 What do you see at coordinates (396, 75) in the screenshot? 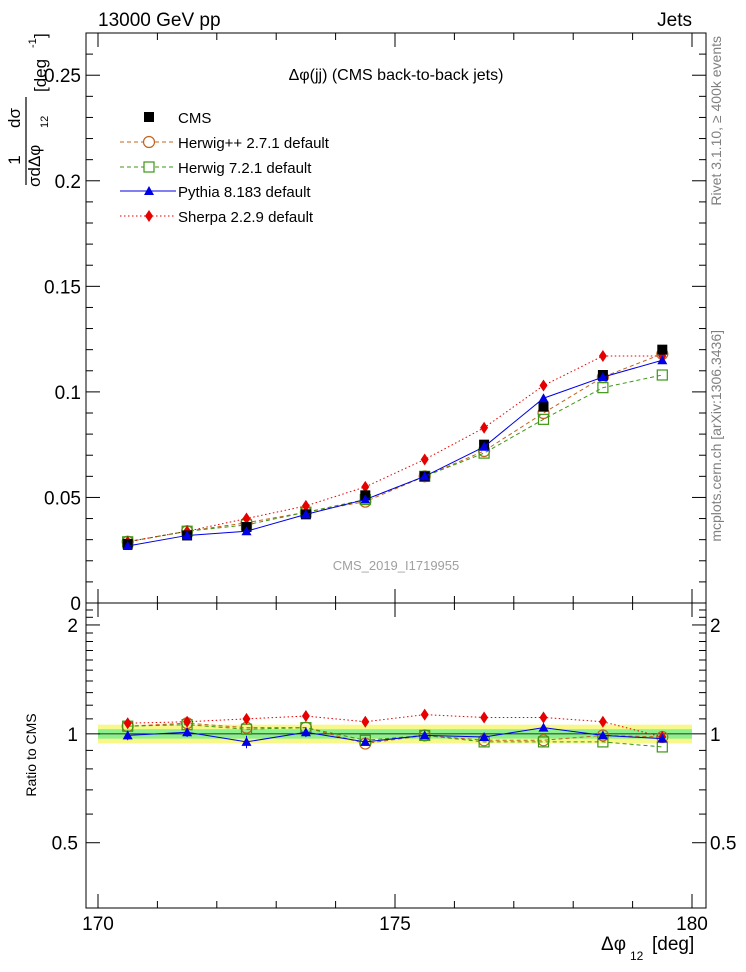
I see `plot-title: Δφ(jj) (CMS back-to-back jets)` at bounding box center [396, 75].